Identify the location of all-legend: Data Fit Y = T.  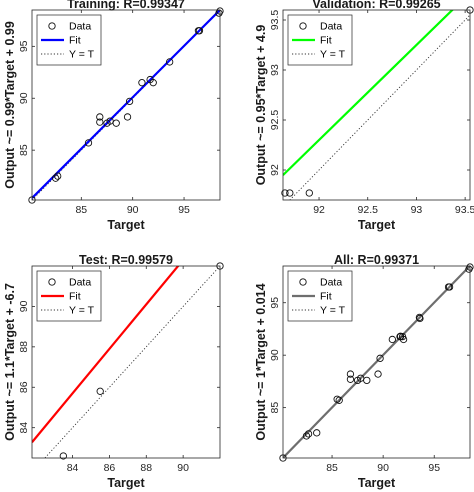
(320, 296).